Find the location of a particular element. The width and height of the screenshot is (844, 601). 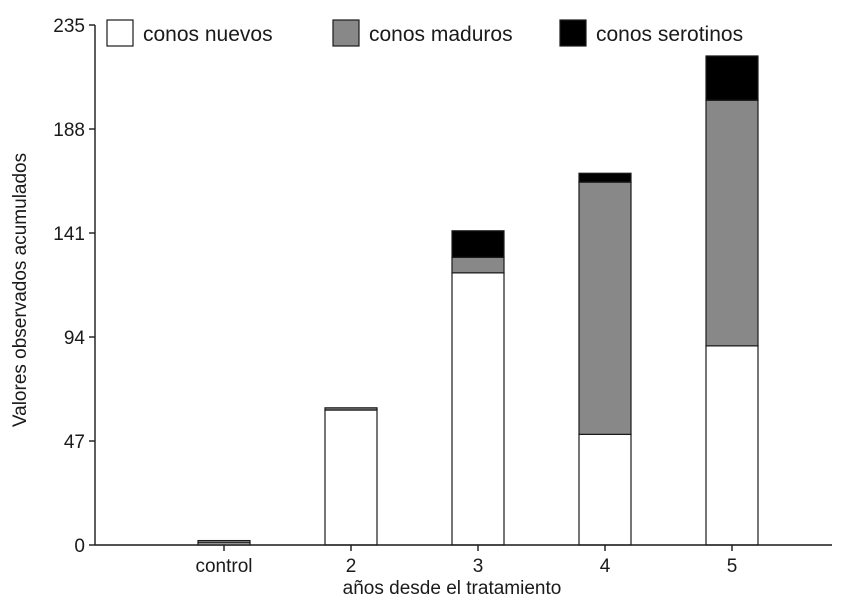

y-axis-title: Valores observados acumulados is located at coordinates (20, 290).